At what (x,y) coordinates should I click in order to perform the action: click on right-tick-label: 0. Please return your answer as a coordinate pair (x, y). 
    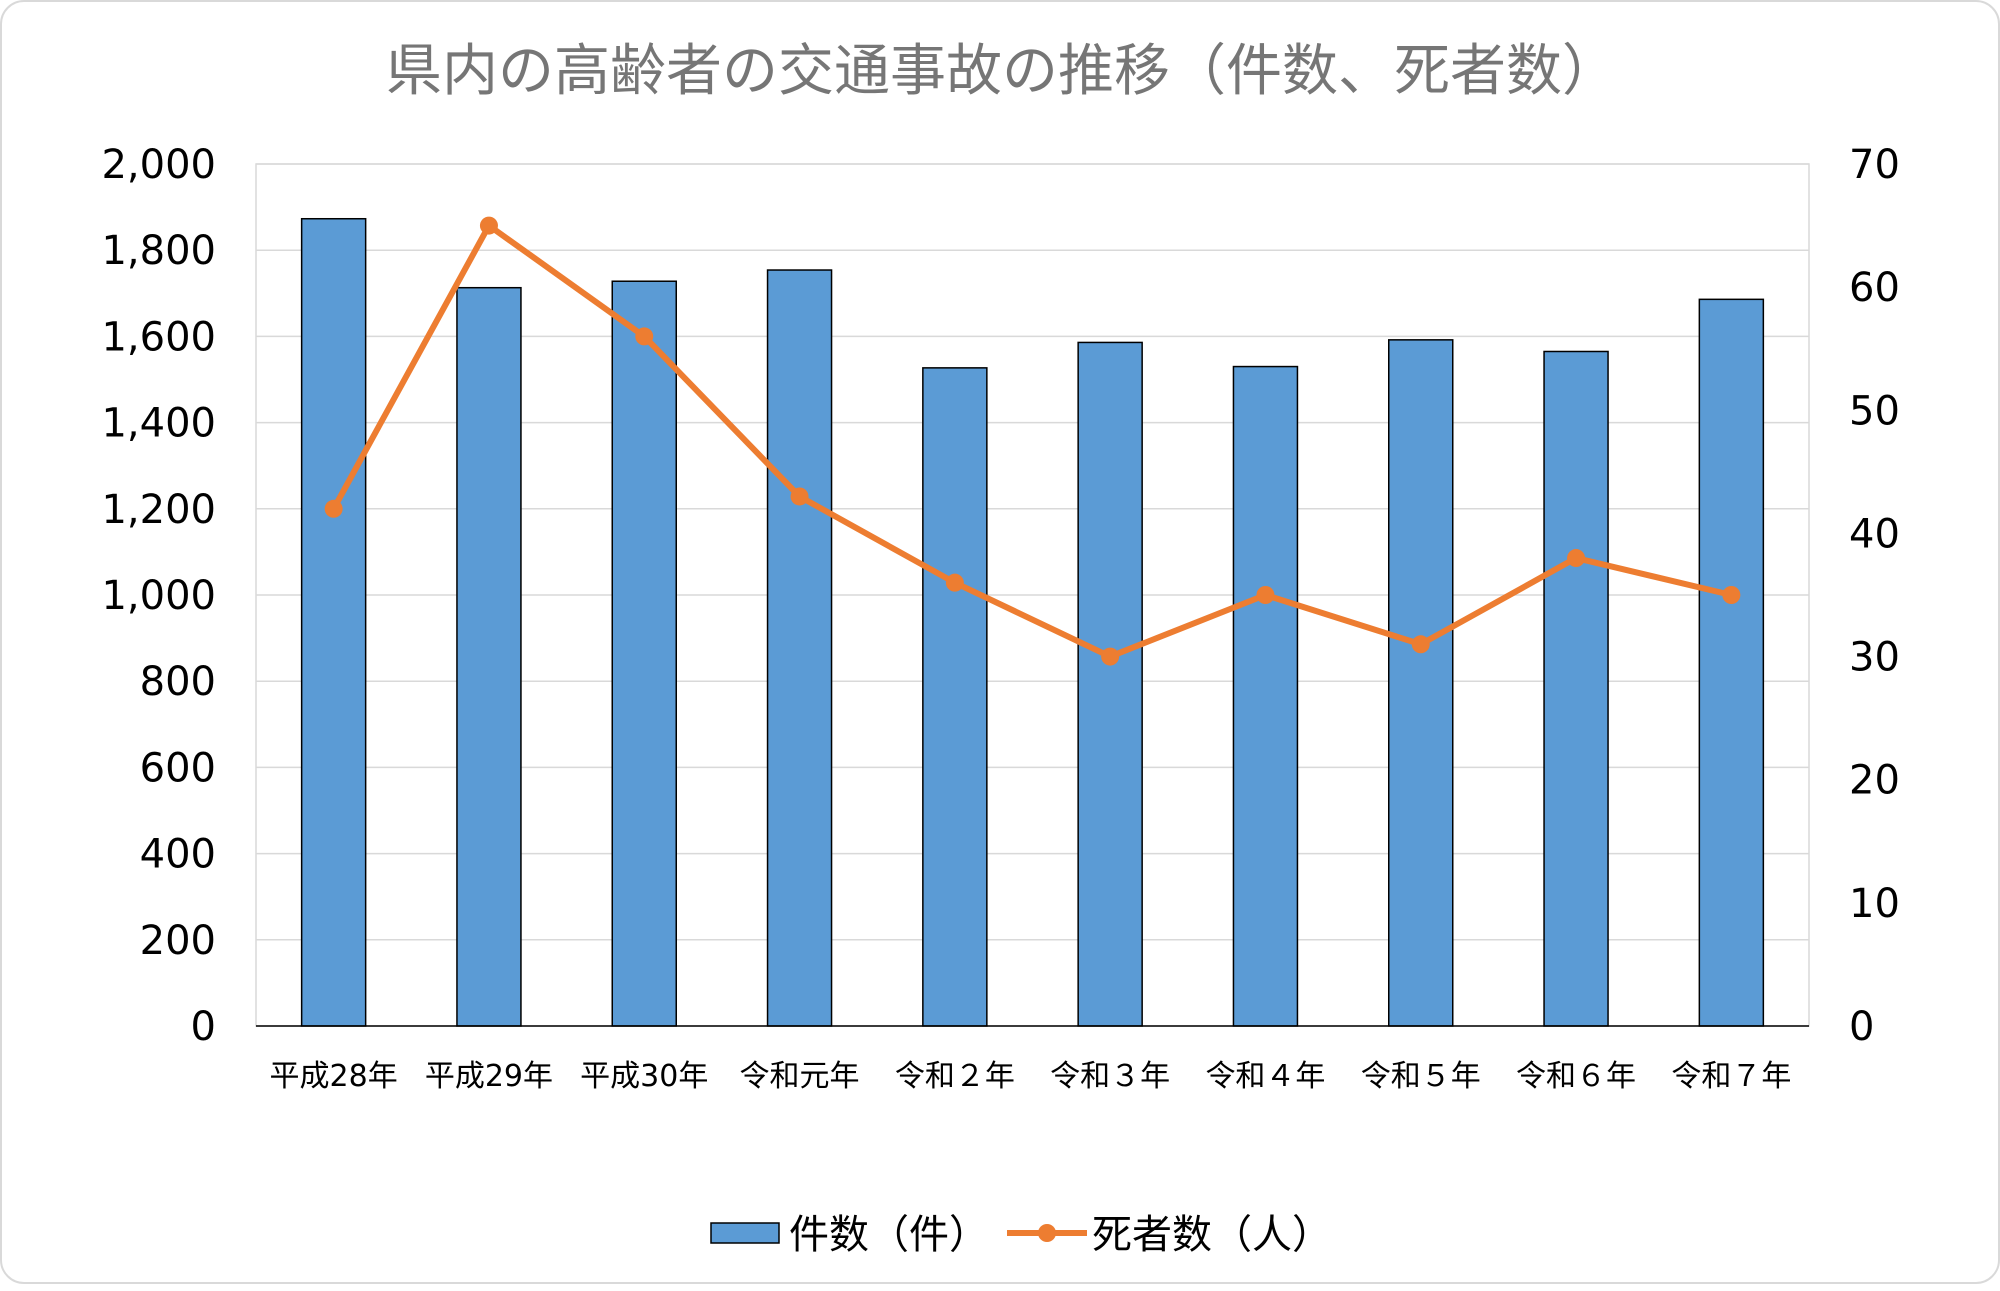
    Looking at the image, I should click on (1861, 1027).